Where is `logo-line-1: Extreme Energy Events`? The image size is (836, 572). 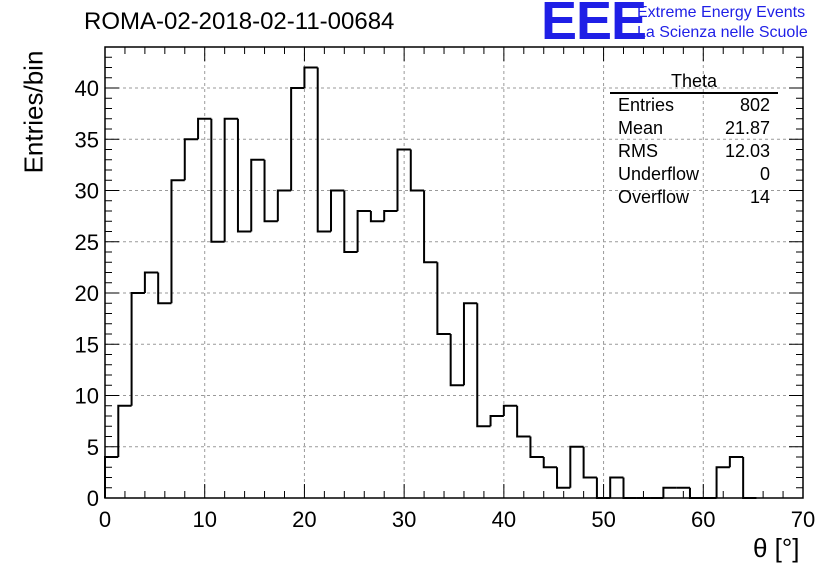 logo-line-1: Extreme Energy Events is located at coordinates (721, 12).